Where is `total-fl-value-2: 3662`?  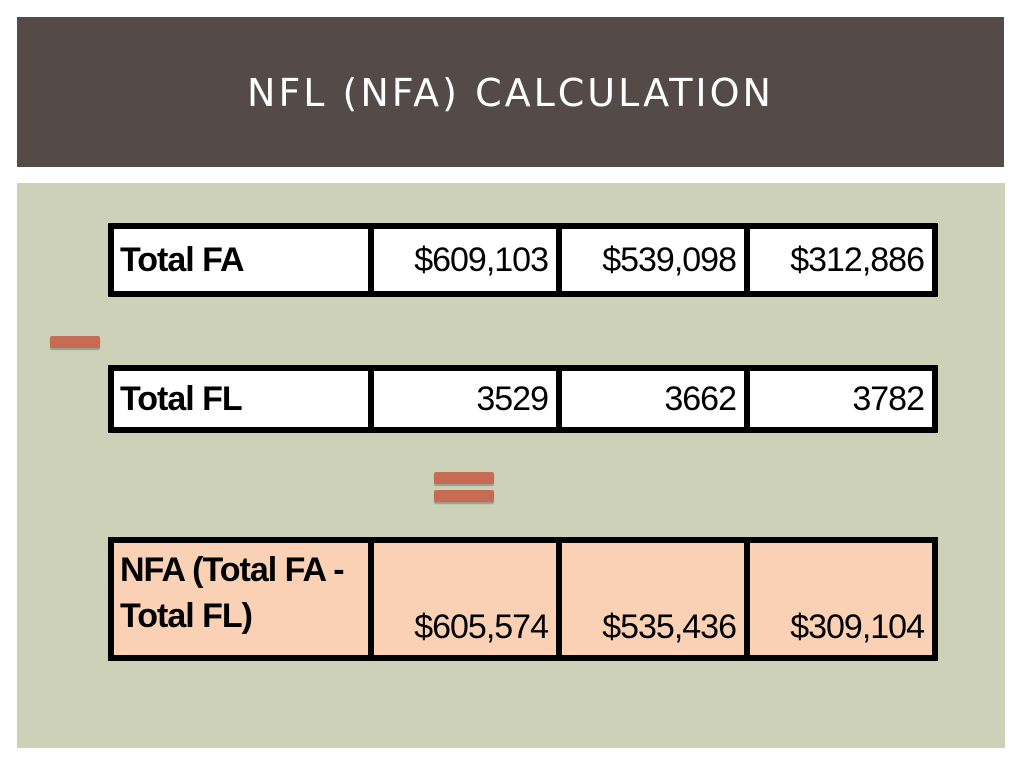 total-fl-value-2: 3662 is located at coordinates (653, 399).